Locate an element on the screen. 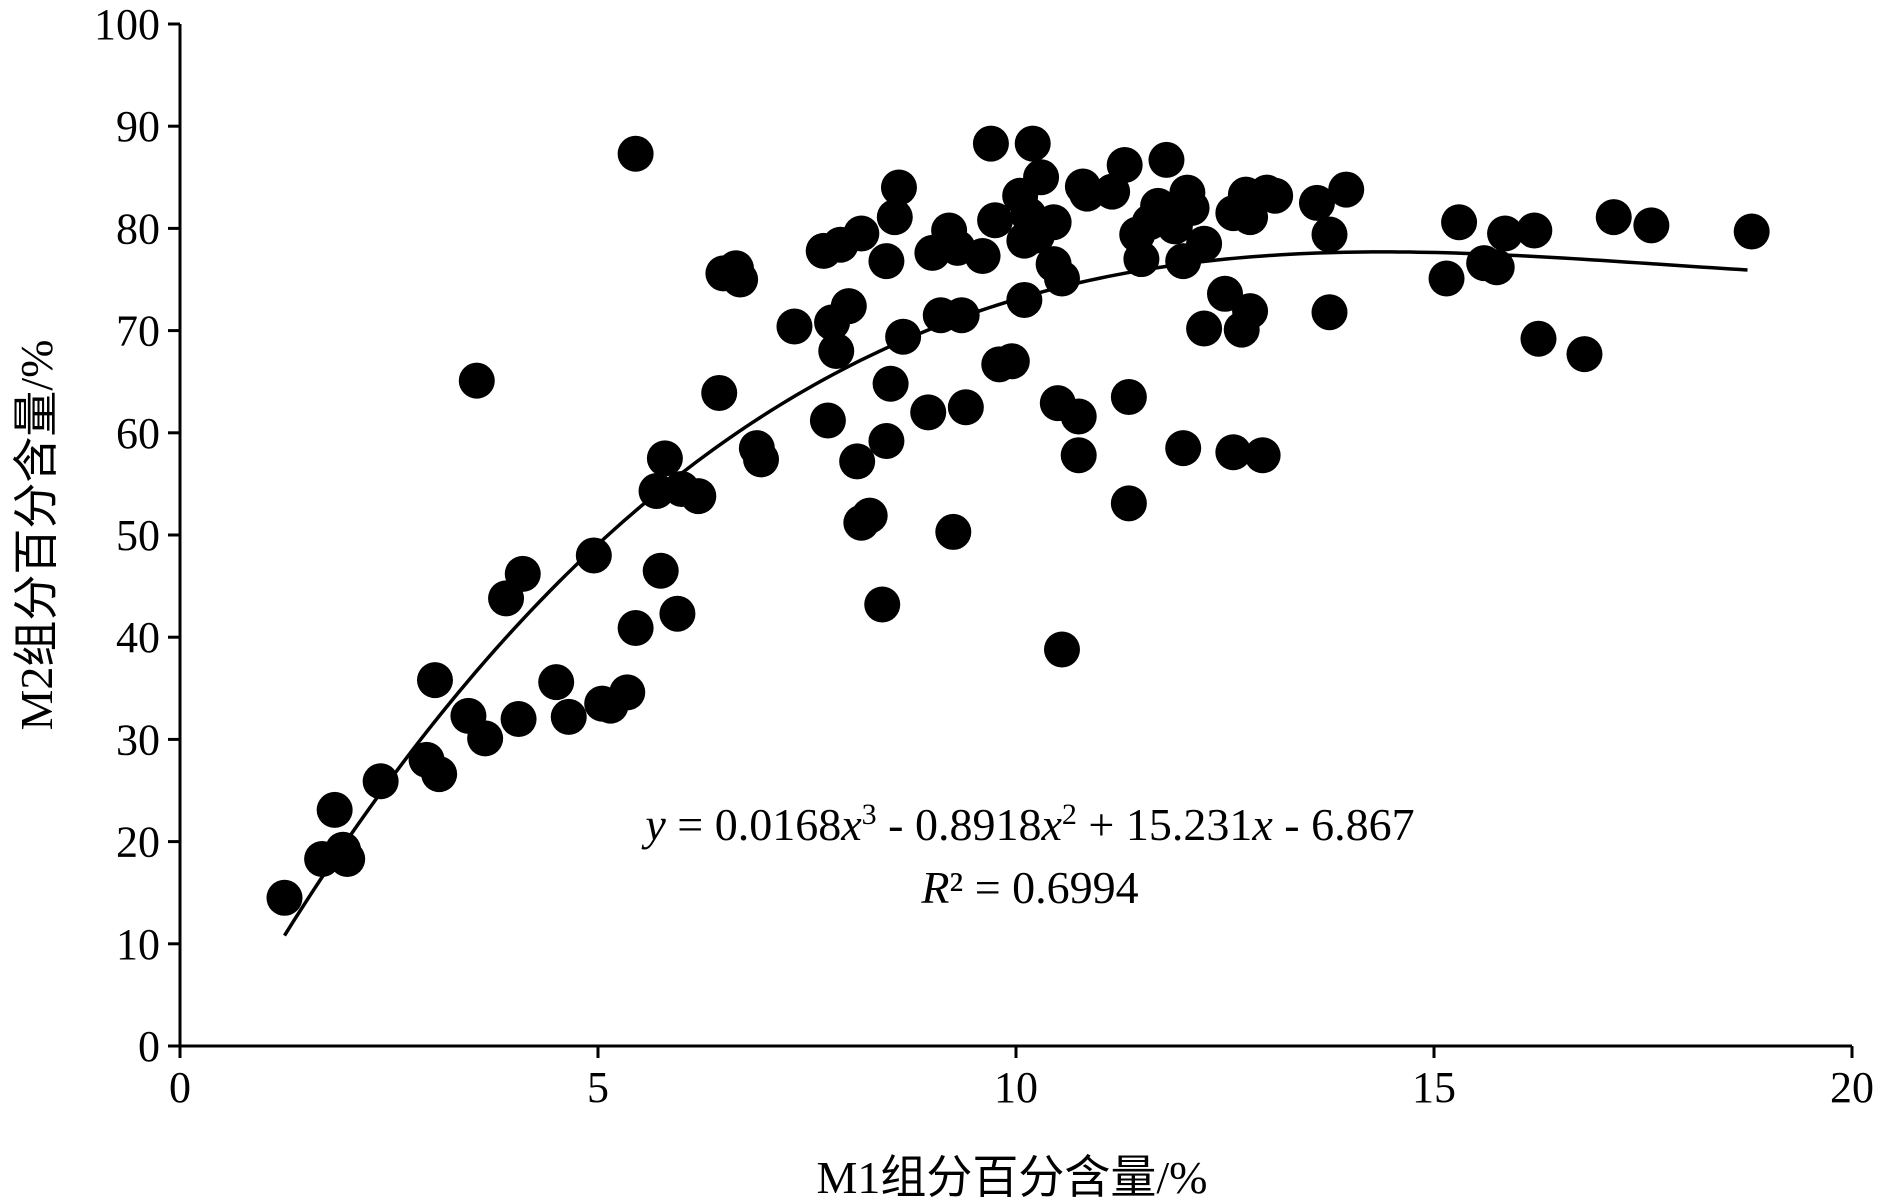 This screenshot has height=1203, width=1890. x-tick-label: 20 is located at coordinates (1852, 1087).